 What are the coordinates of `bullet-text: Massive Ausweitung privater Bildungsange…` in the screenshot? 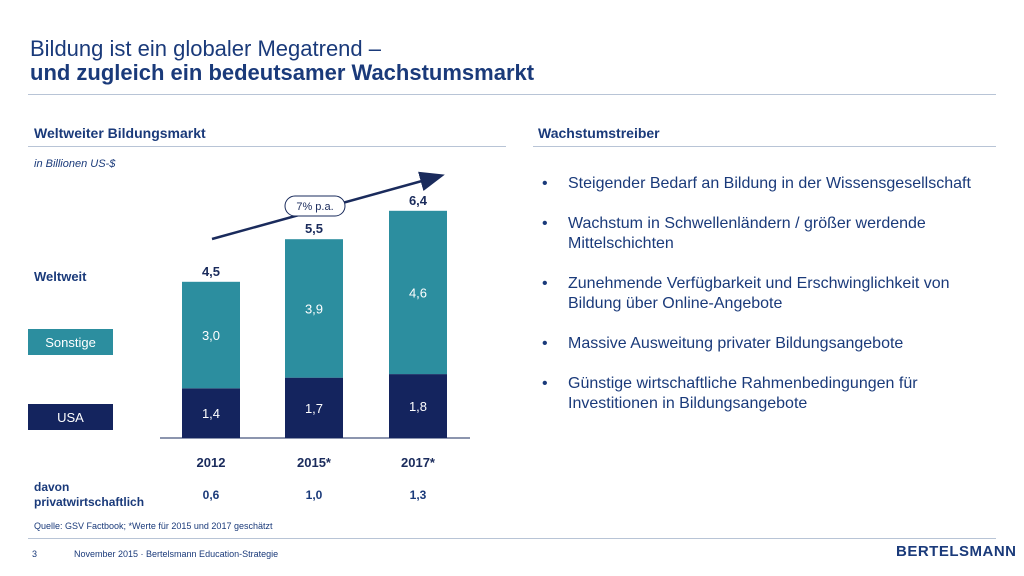 It's located at (736, 343).